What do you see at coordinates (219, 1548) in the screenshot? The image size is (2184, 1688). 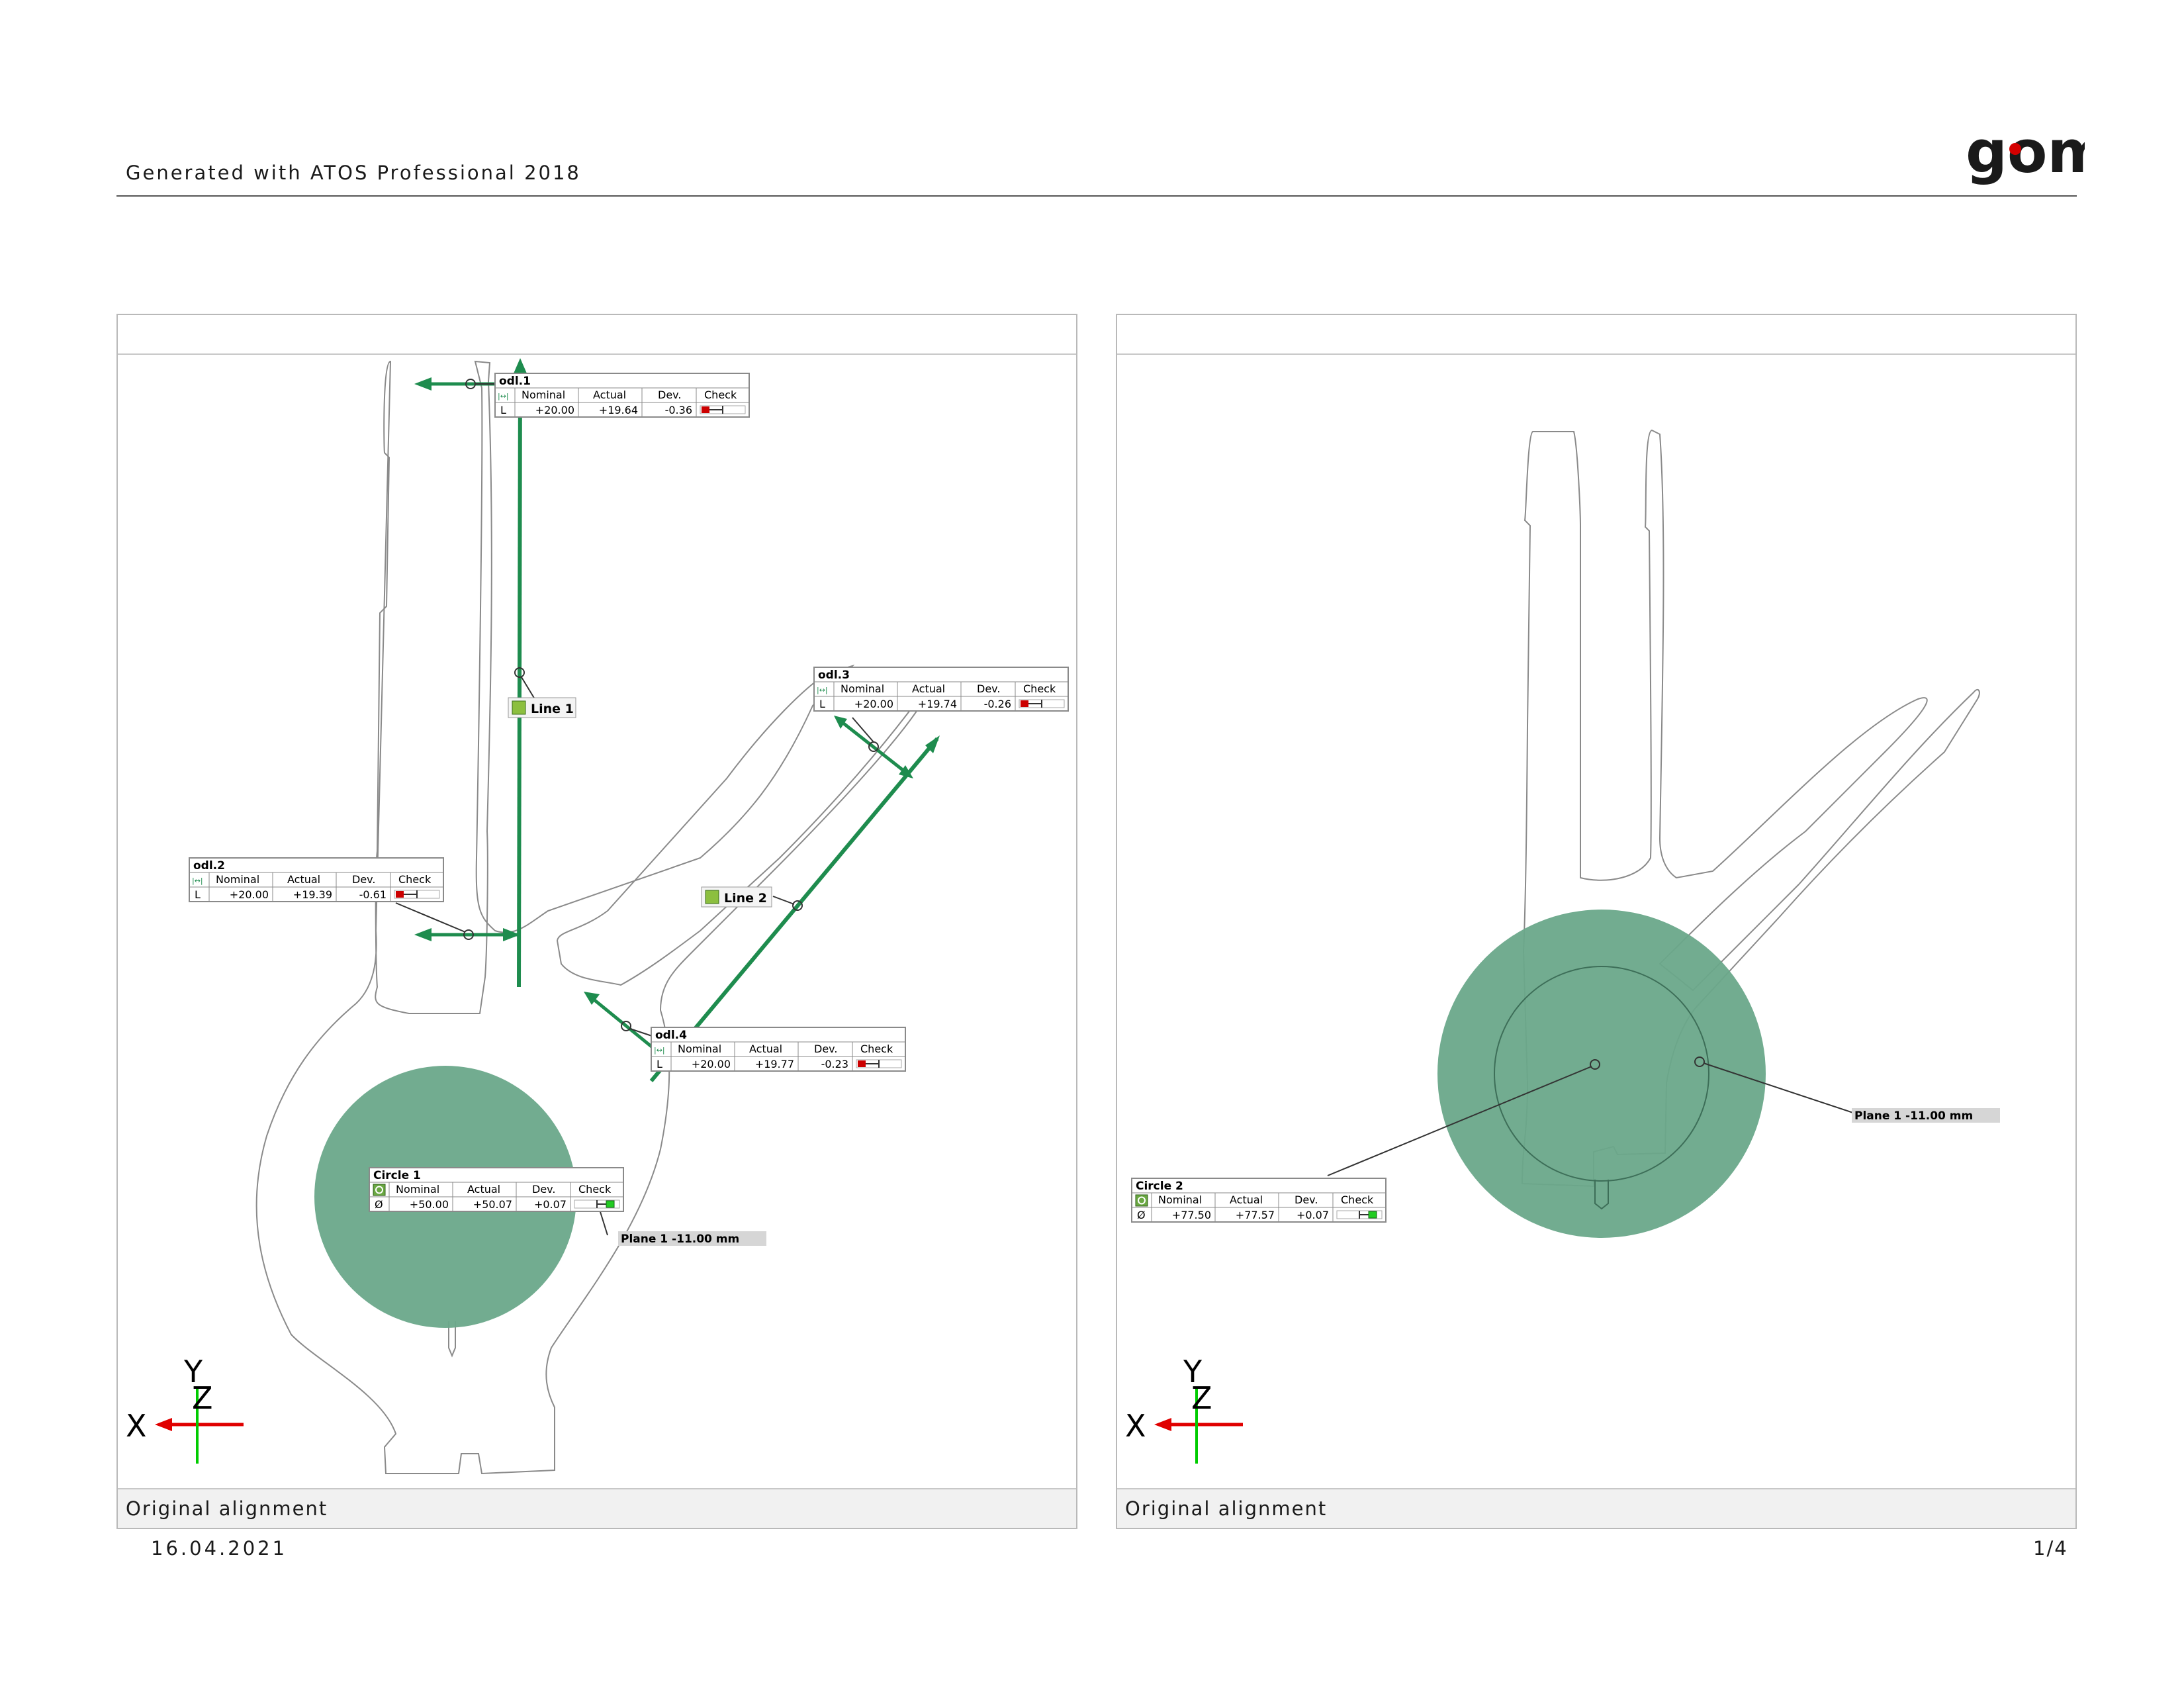 I see `report-date: 16.04.2021` at bounding box center [219, 1548].